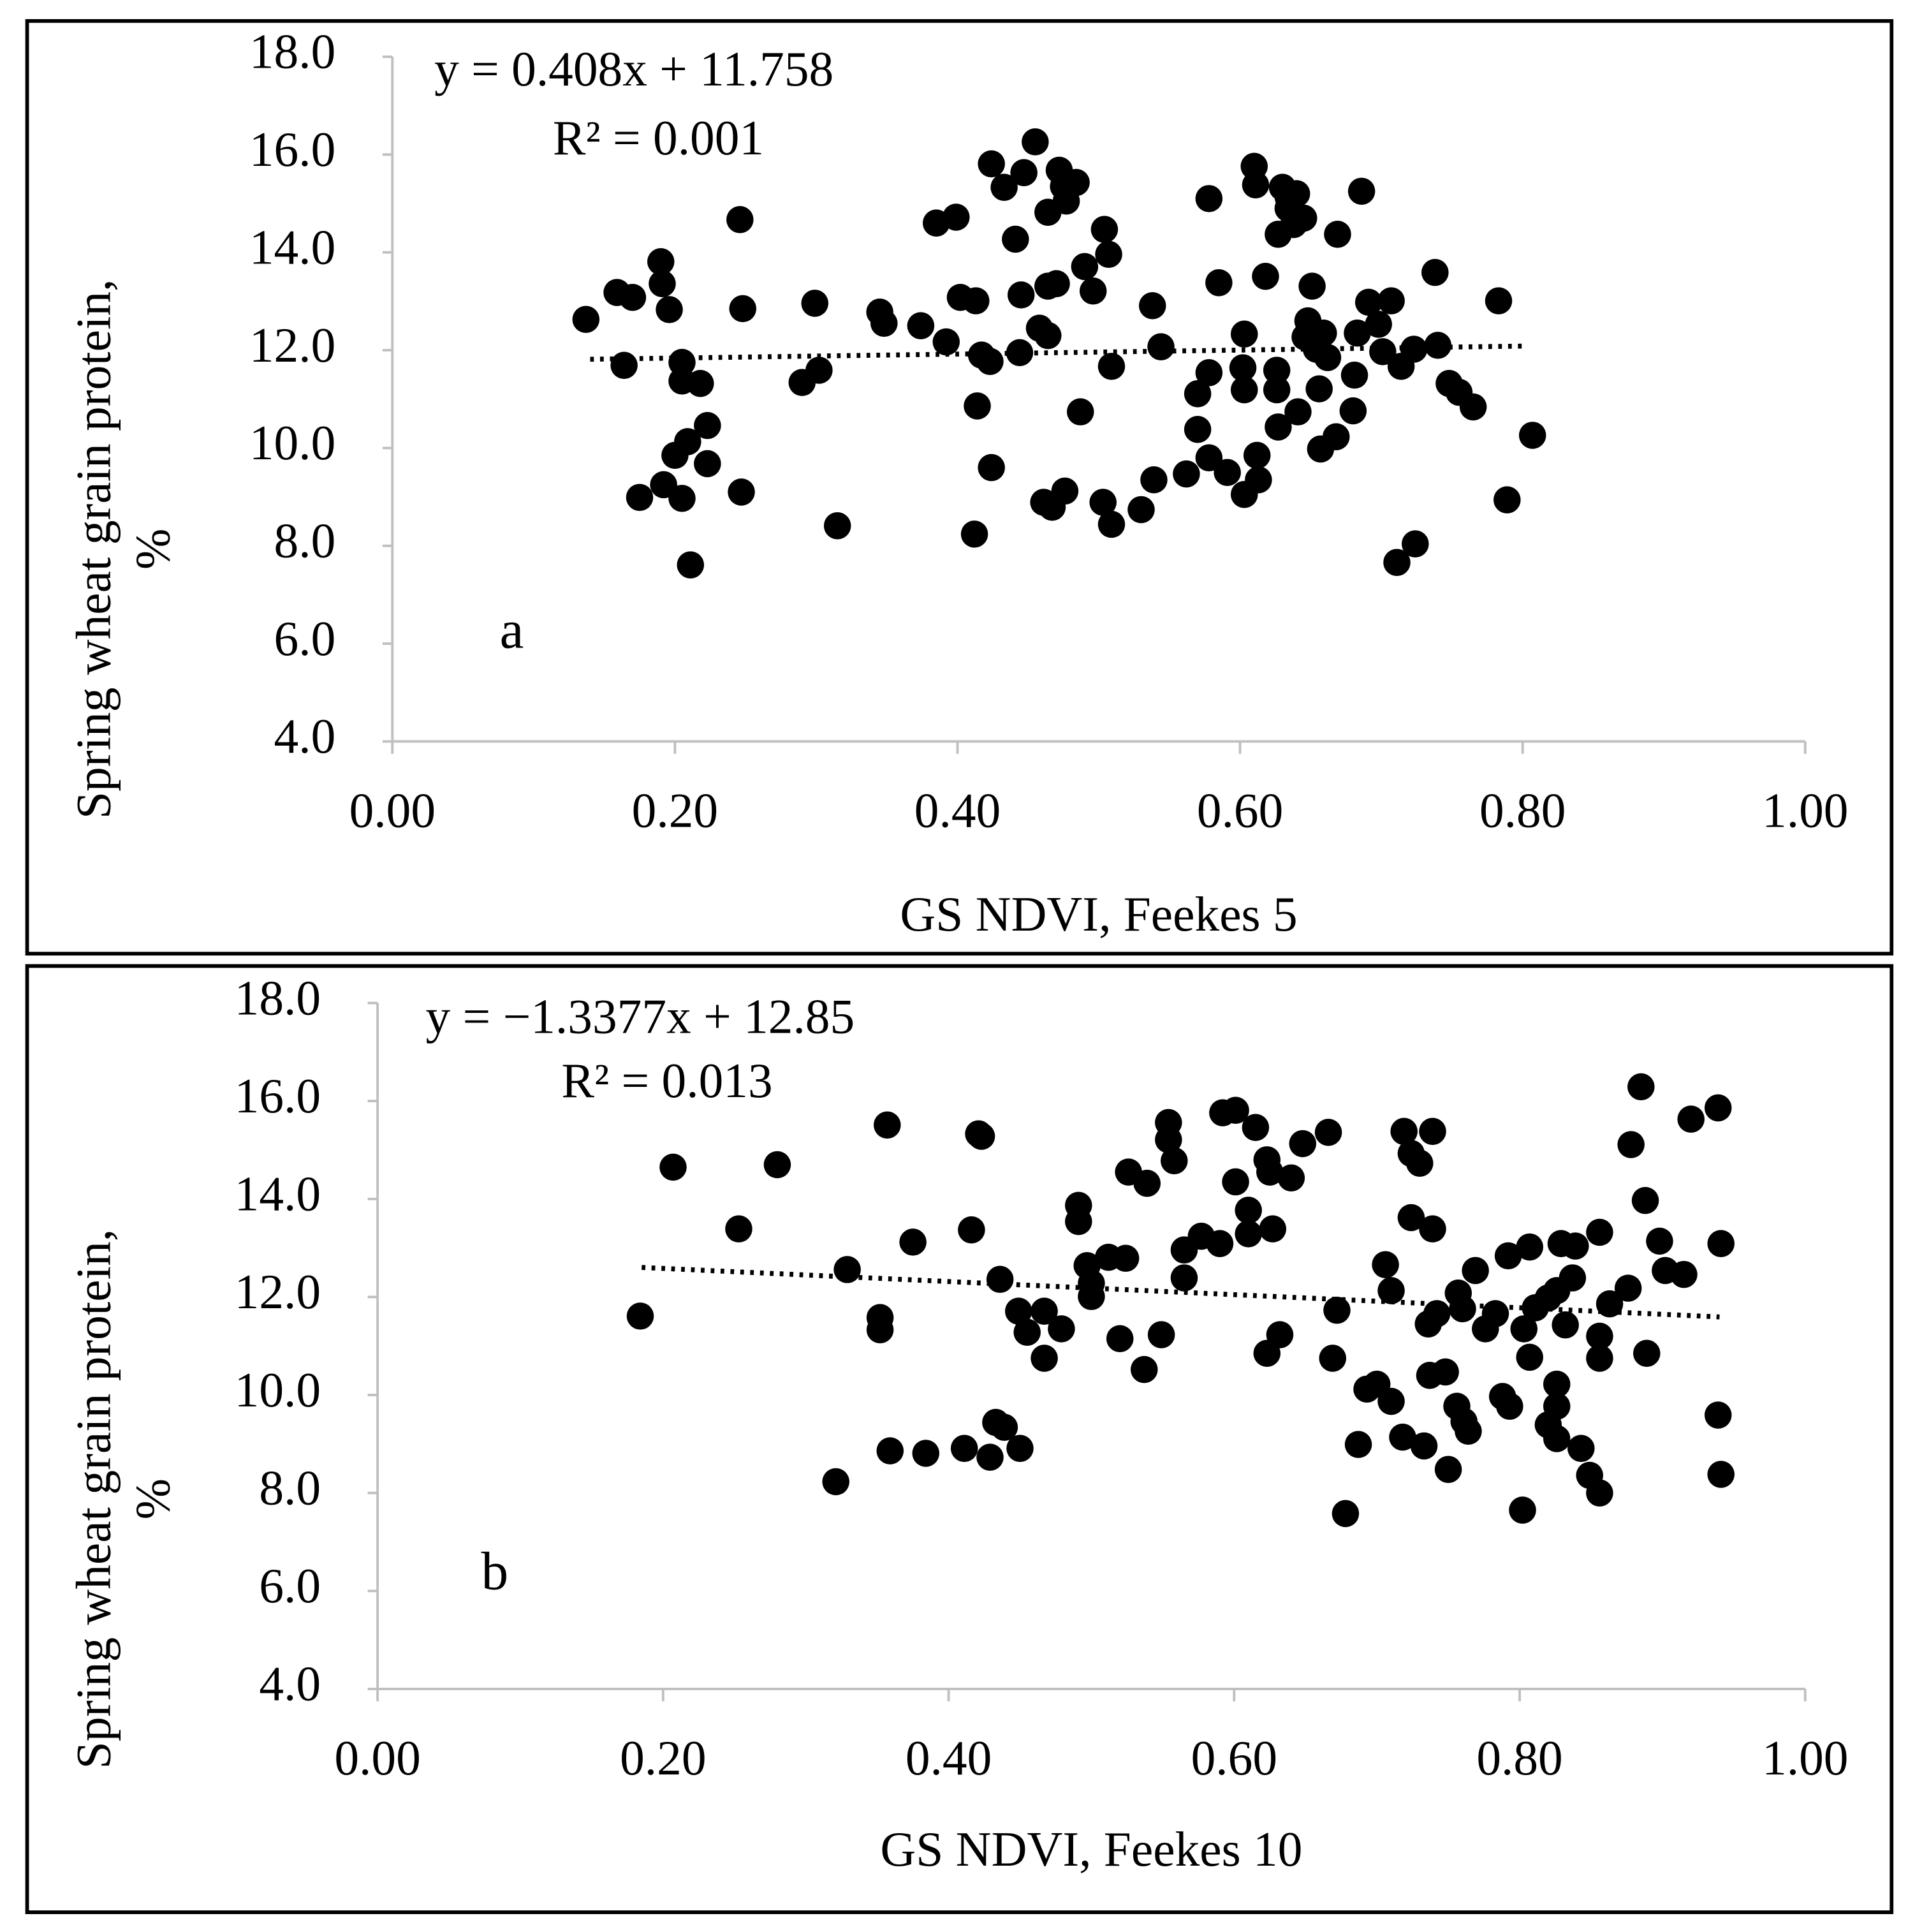  I want to click on x-tick-label: 0.00, so click(377, 1757).